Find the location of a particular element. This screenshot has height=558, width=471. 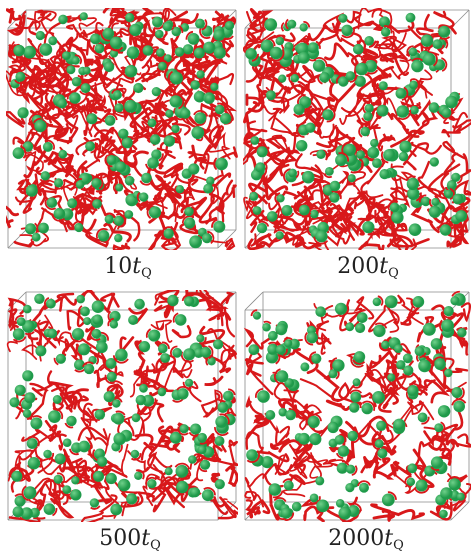

caption-2000tq: 2000tQ is located at coordinates (366, 539).